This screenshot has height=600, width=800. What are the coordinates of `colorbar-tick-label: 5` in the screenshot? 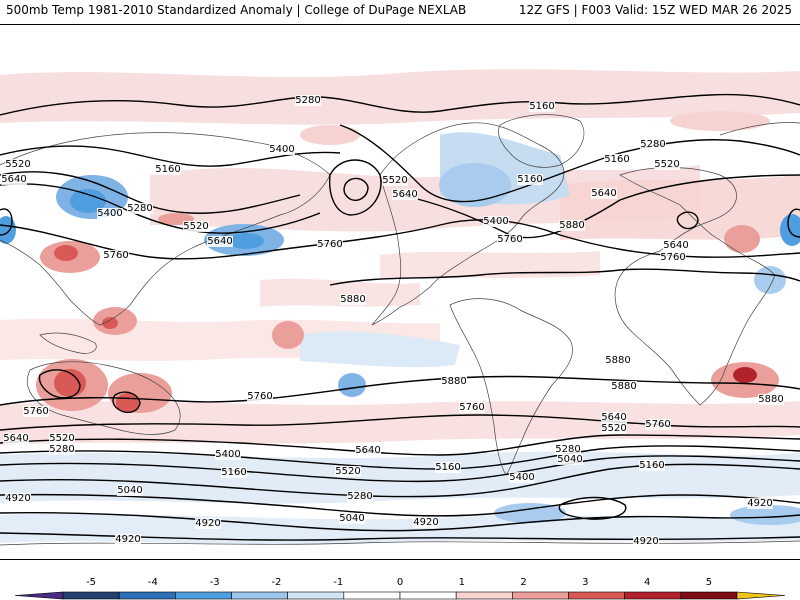 It's located at (709, 582).